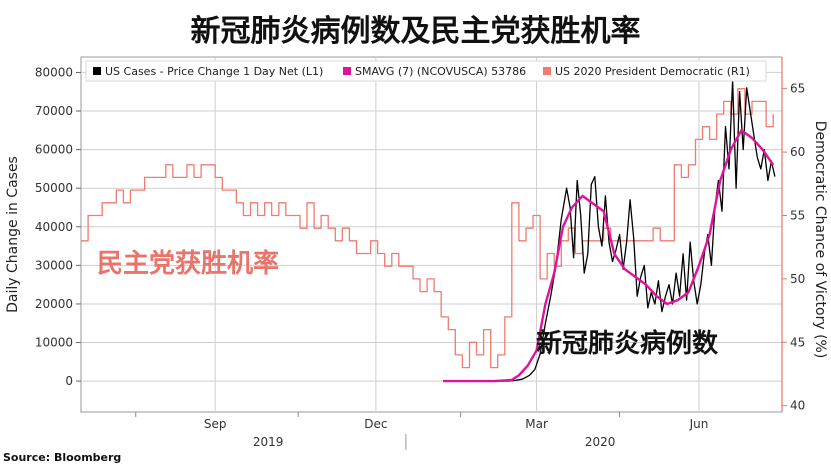  What do you see at coordinates (69, 381) in the screenshot?
I see `left-tick-label: 0` at bounding box center [69, 381].